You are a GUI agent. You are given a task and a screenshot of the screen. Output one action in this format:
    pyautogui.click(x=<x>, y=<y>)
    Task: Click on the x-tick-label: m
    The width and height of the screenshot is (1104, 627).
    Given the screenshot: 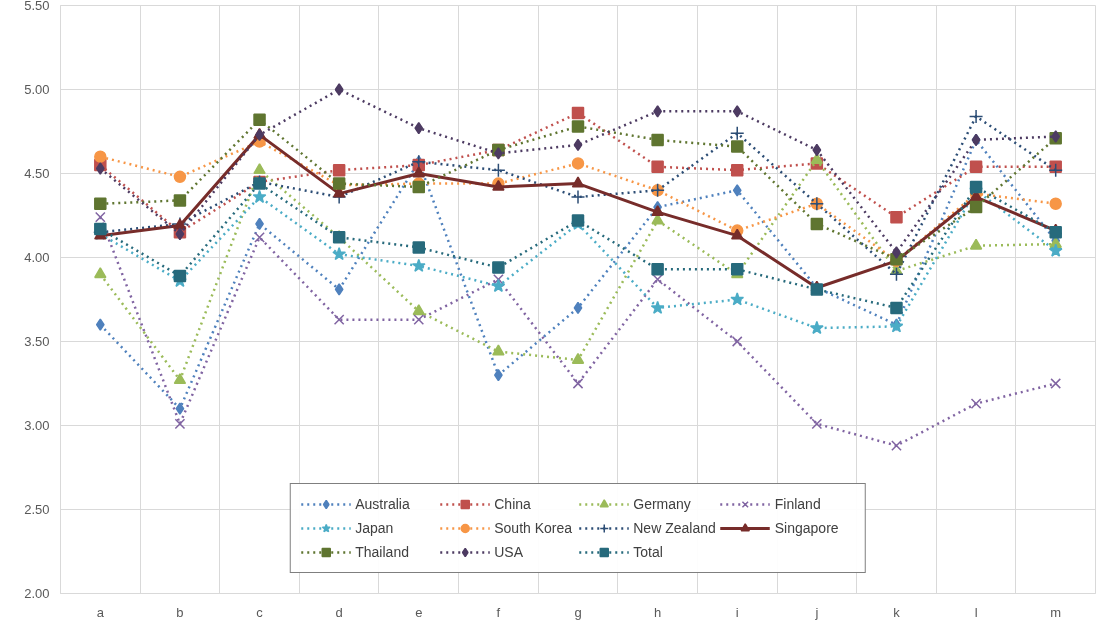 What is the action you would take?
    pyautogui.click(x=1056, y=612)
    